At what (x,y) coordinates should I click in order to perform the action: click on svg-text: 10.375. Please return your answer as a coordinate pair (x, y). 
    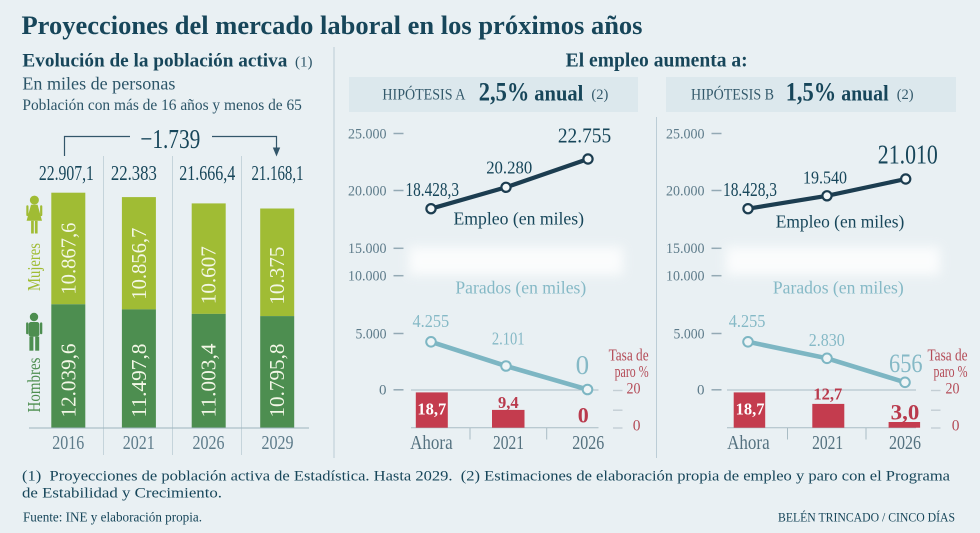
    Looking at the image, I should click on (277, 276).